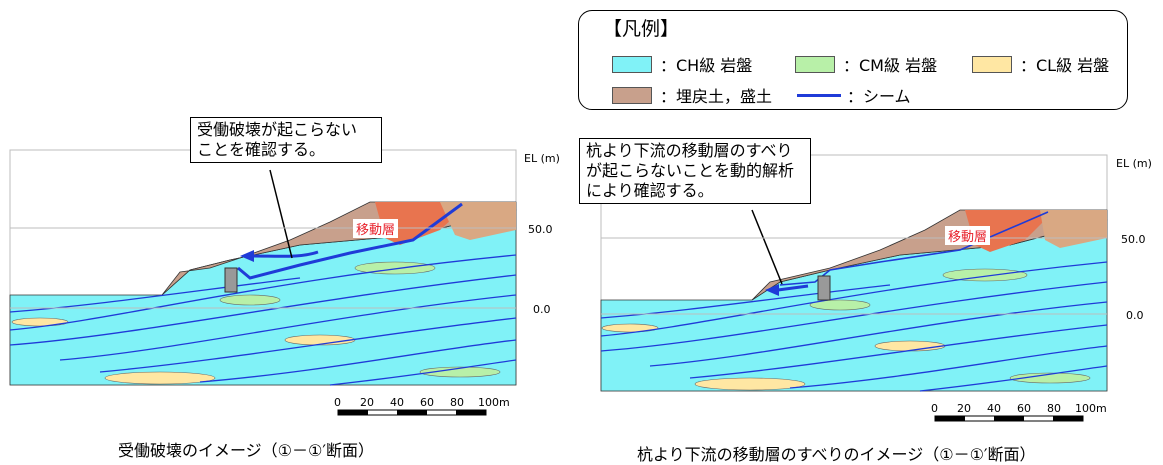 The height and width of the screenshot is (465, 1163). Describe the element at coordinates (854, 326) in the screenshot. I see `right-seams` at that location.